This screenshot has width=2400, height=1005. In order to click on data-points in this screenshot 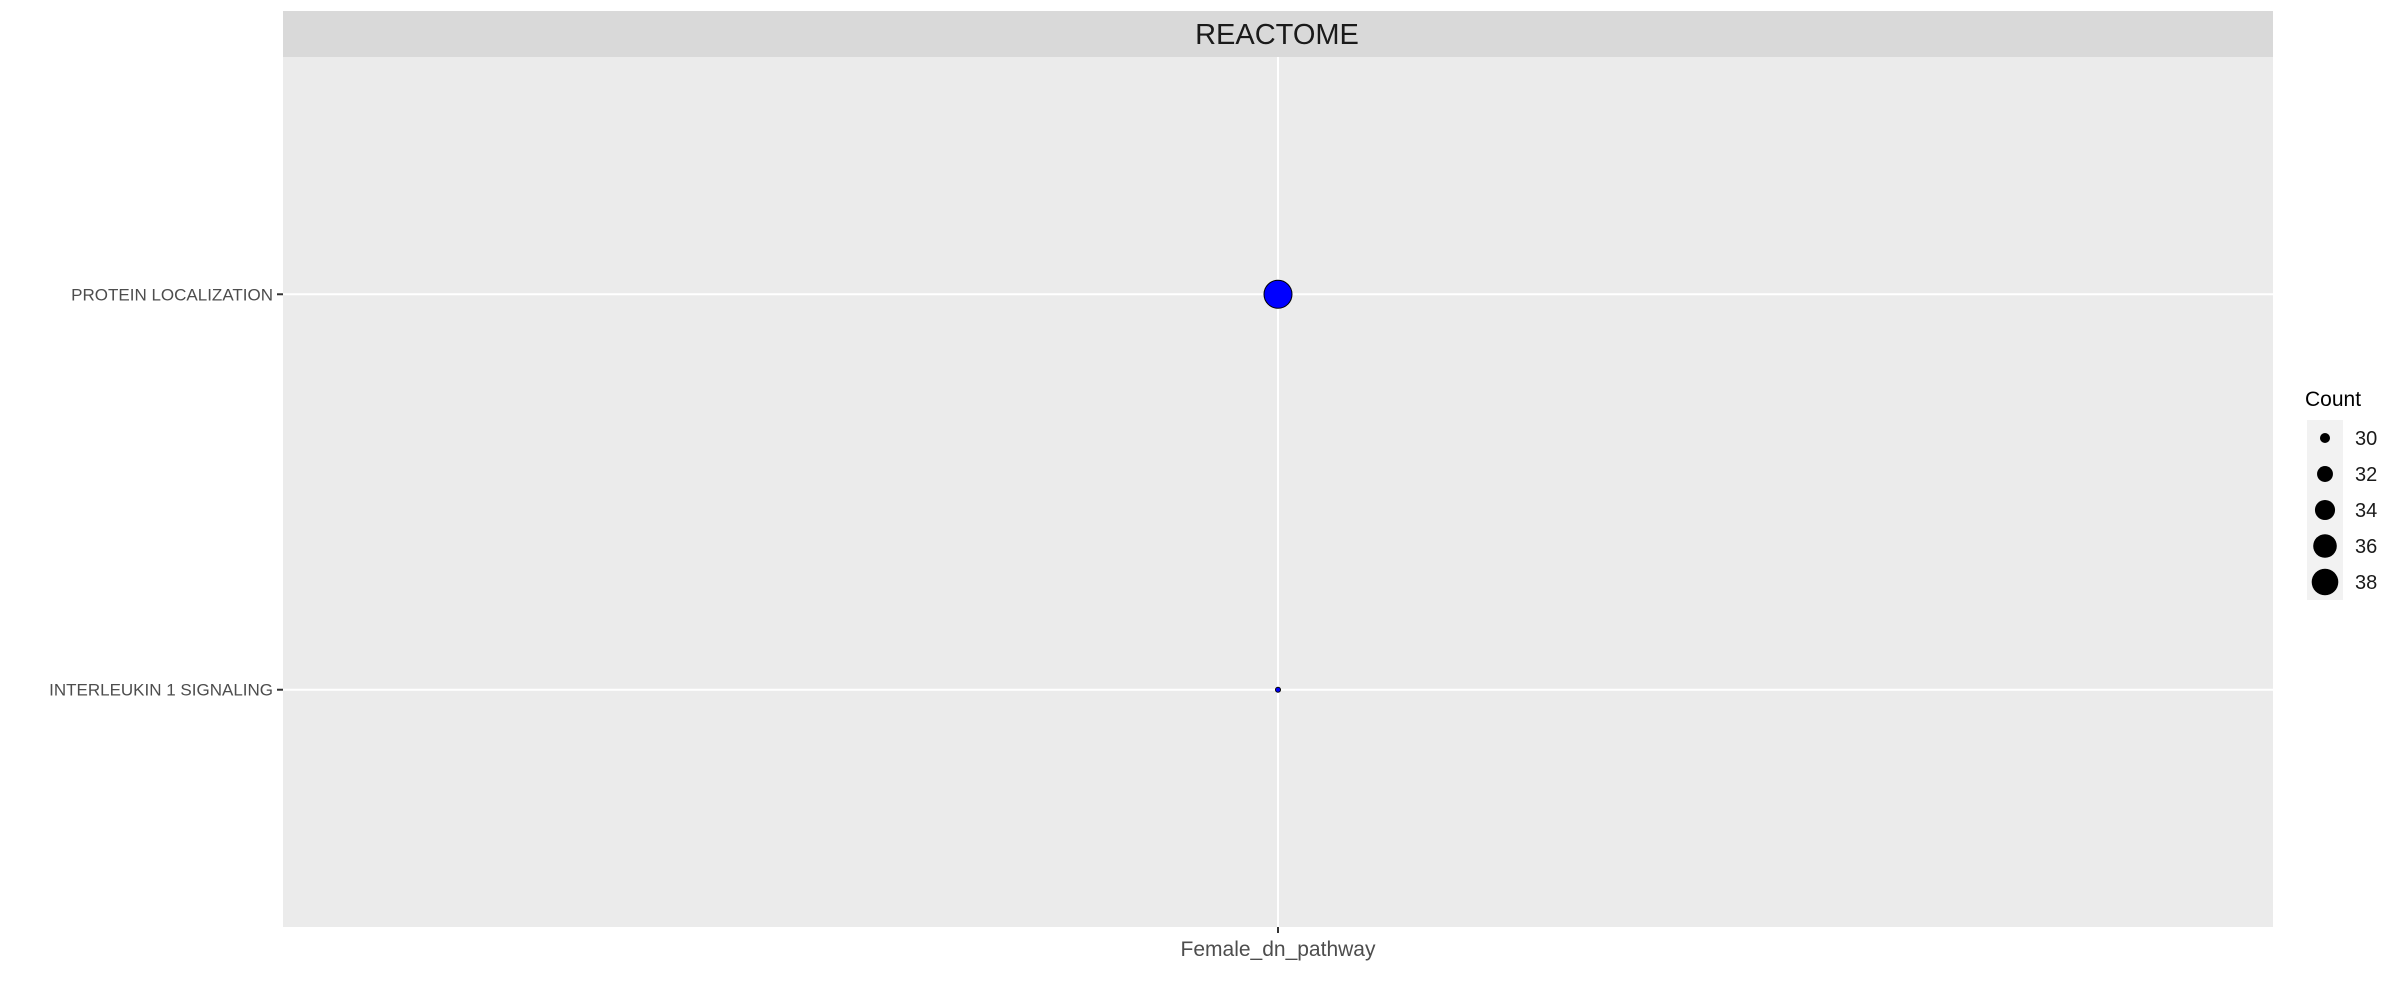, I will do `click(1278, 486)`.